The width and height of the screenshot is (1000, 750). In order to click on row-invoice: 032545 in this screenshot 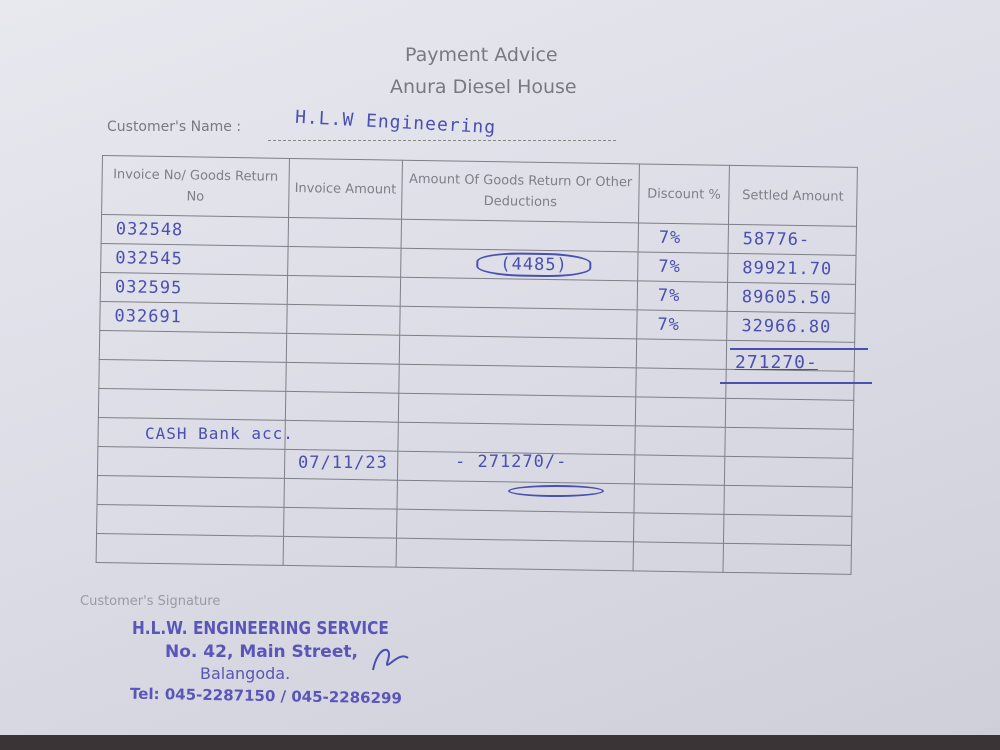, I will do `click(149, 259)`.